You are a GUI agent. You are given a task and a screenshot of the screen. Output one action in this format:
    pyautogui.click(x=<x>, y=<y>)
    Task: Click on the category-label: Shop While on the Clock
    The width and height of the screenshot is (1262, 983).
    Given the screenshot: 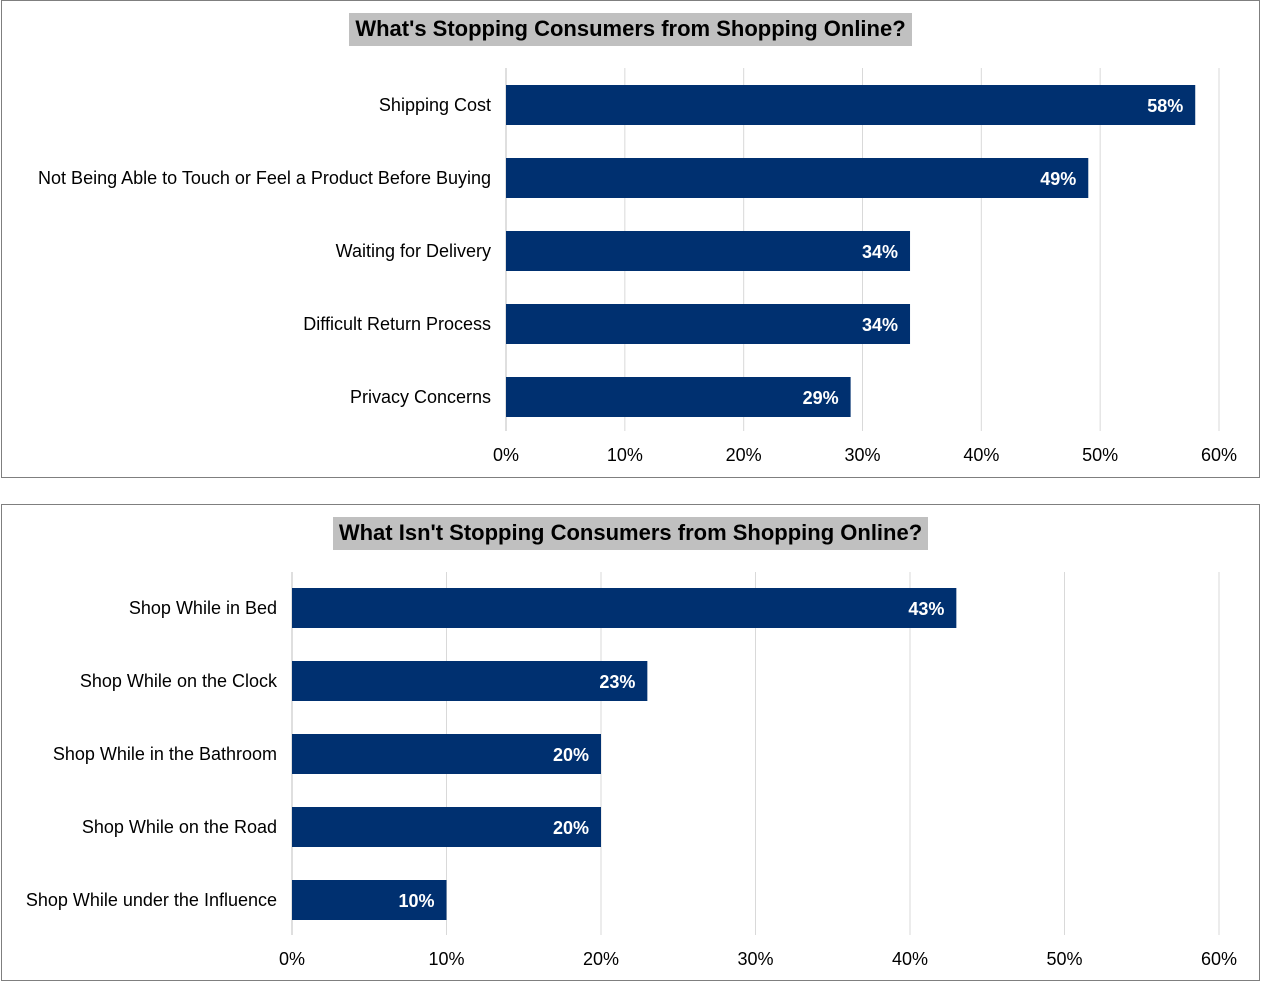 What is the action you would take?
    pyautogui.click(x=179, y=681)
    